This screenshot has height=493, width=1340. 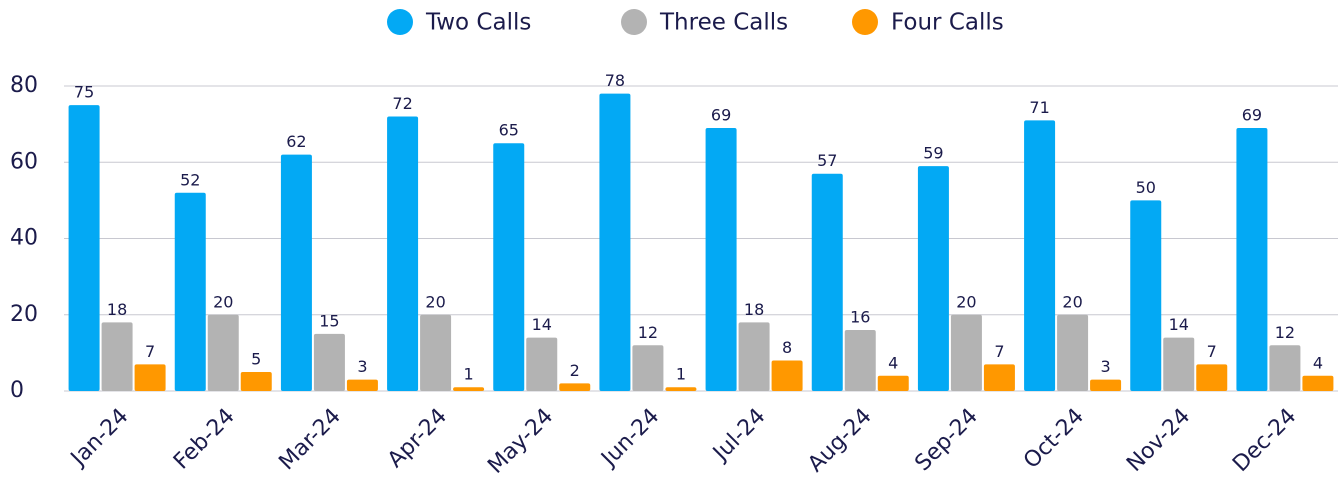 I want to click on x-tick-label: May-24, so click(x=520, y=441).